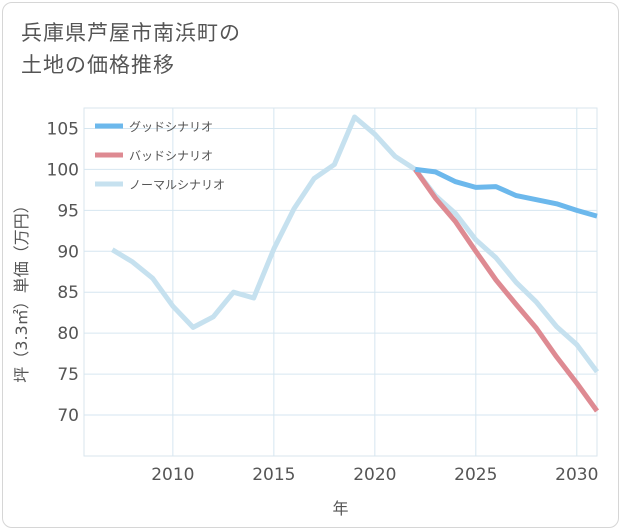 This screenshot has width=621, height=530. What do you see at coordinates (68, 375) in the screenshot?
I see `y-tick-label-75: 75` at bounding box center [68, 375].